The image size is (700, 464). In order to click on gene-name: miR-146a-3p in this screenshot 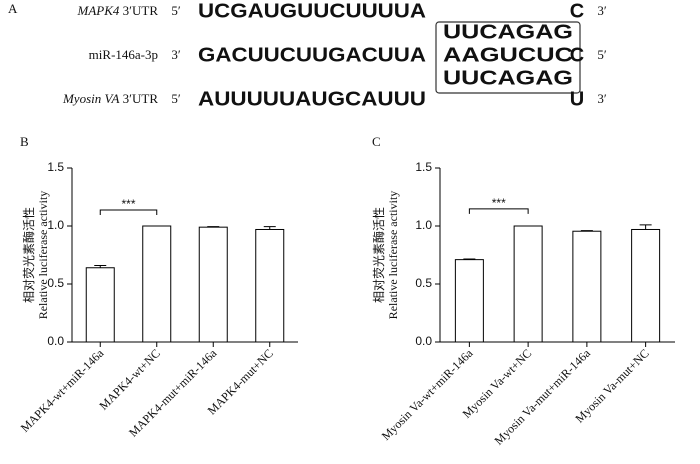, I will do `click(123, 54)`.